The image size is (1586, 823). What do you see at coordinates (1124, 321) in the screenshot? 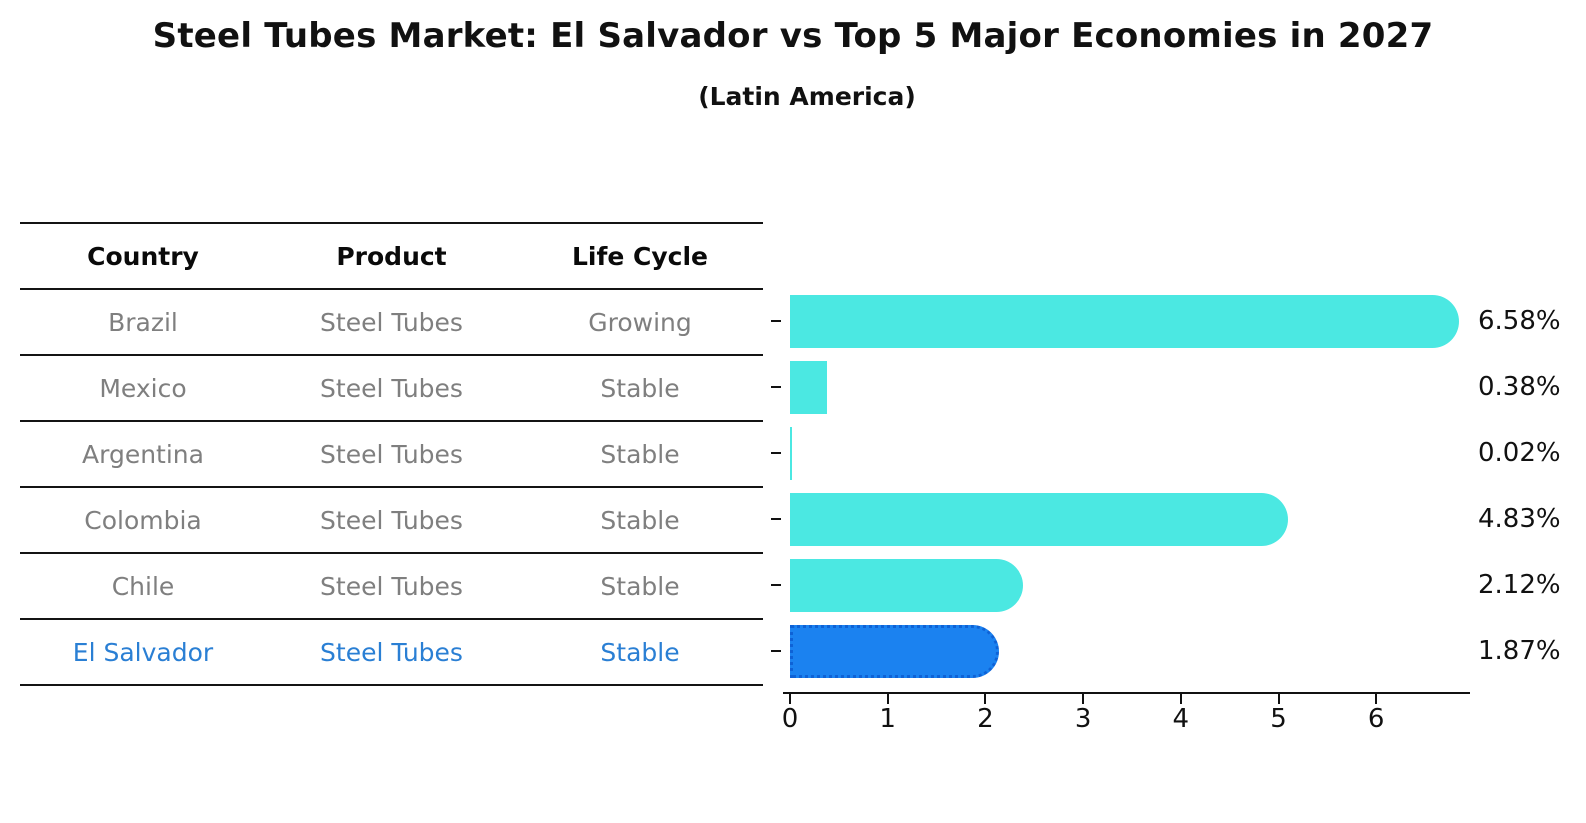
I see `bar-brazil` at bounding box center [1124, 321].